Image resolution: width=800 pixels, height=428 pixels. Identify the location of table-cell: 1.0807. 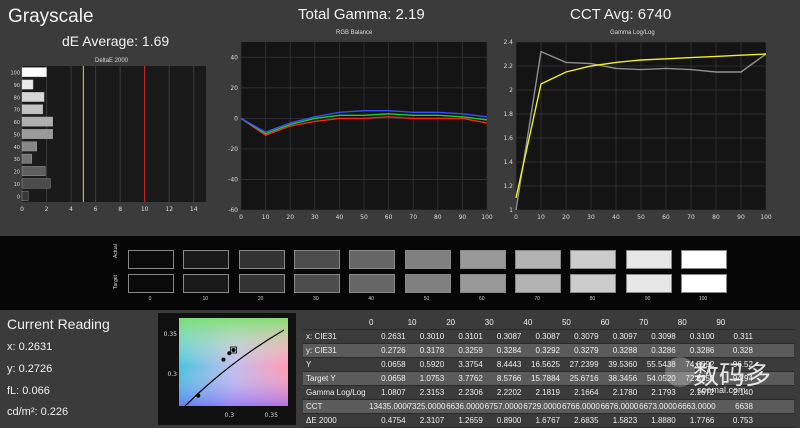
(393, 392).